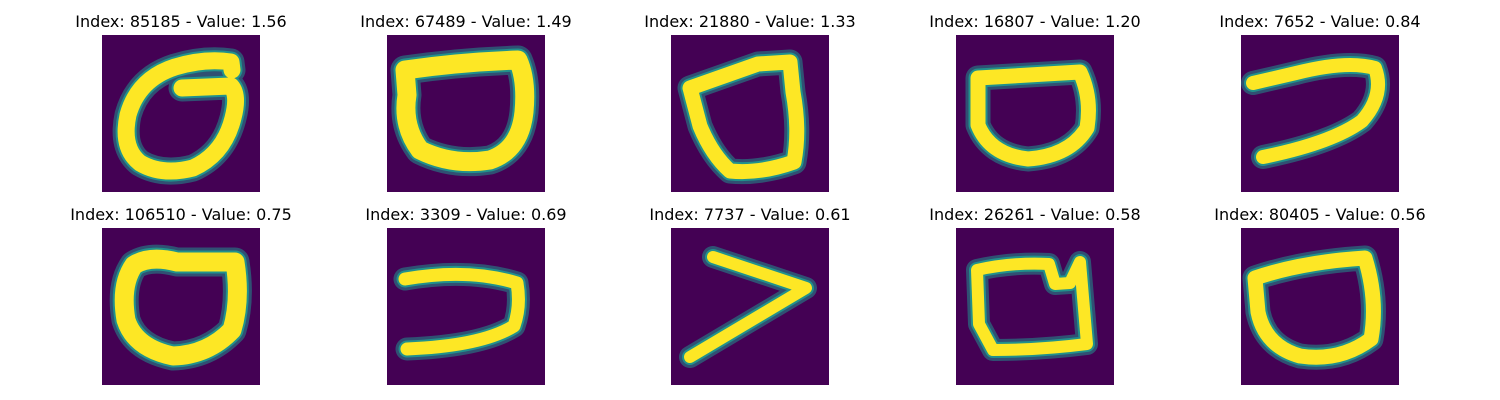 The width and height of the screenshot is (1500, 400). I want to click on digit-panel: Index: 7652 - Value: 0.84, so click(1320, 105).